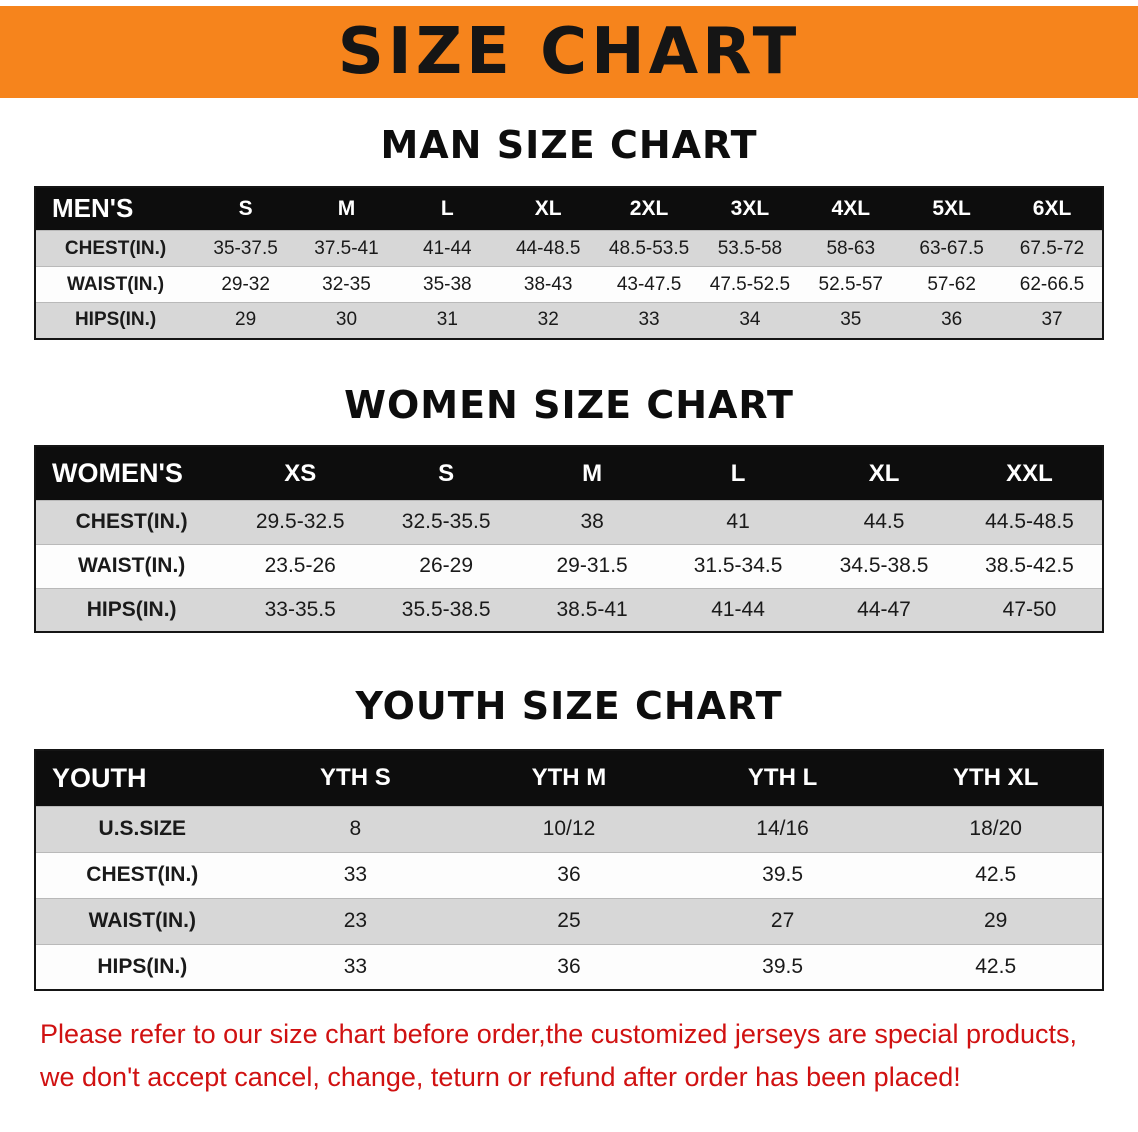 This screenshot has width=1138, height=1132. Describe the element at coordinates (246, 248) in the screenshot. I see `table-cell: 35-37.5` at that location.